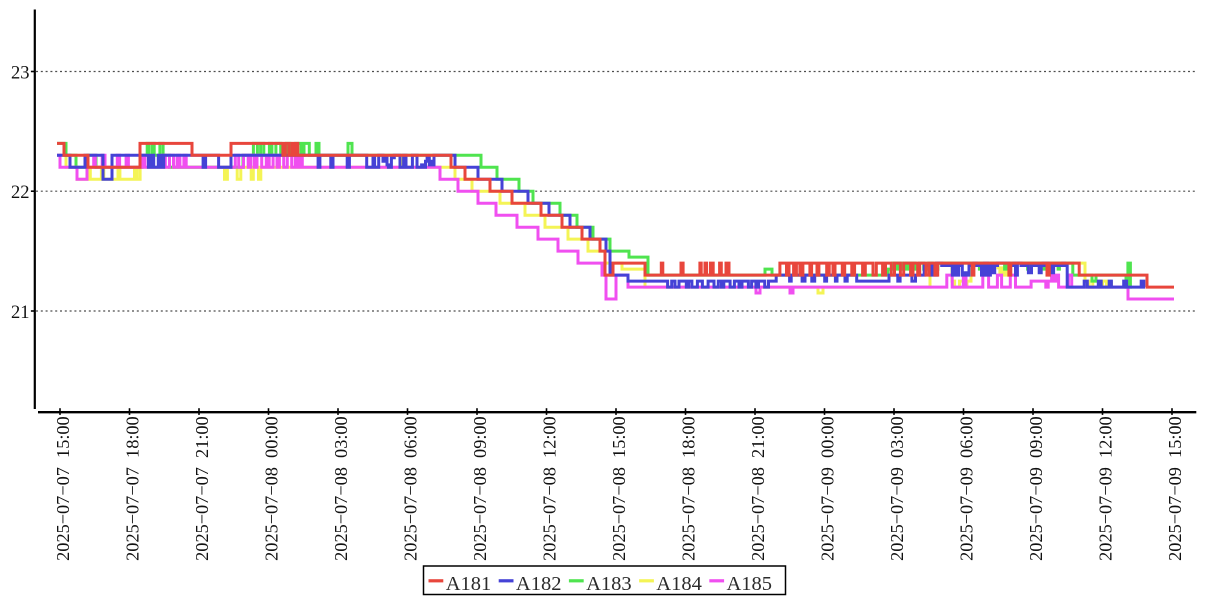 The width and height of the screenshot is (1207, 605). I want to click on svg-text: A181, so click(469, 584).